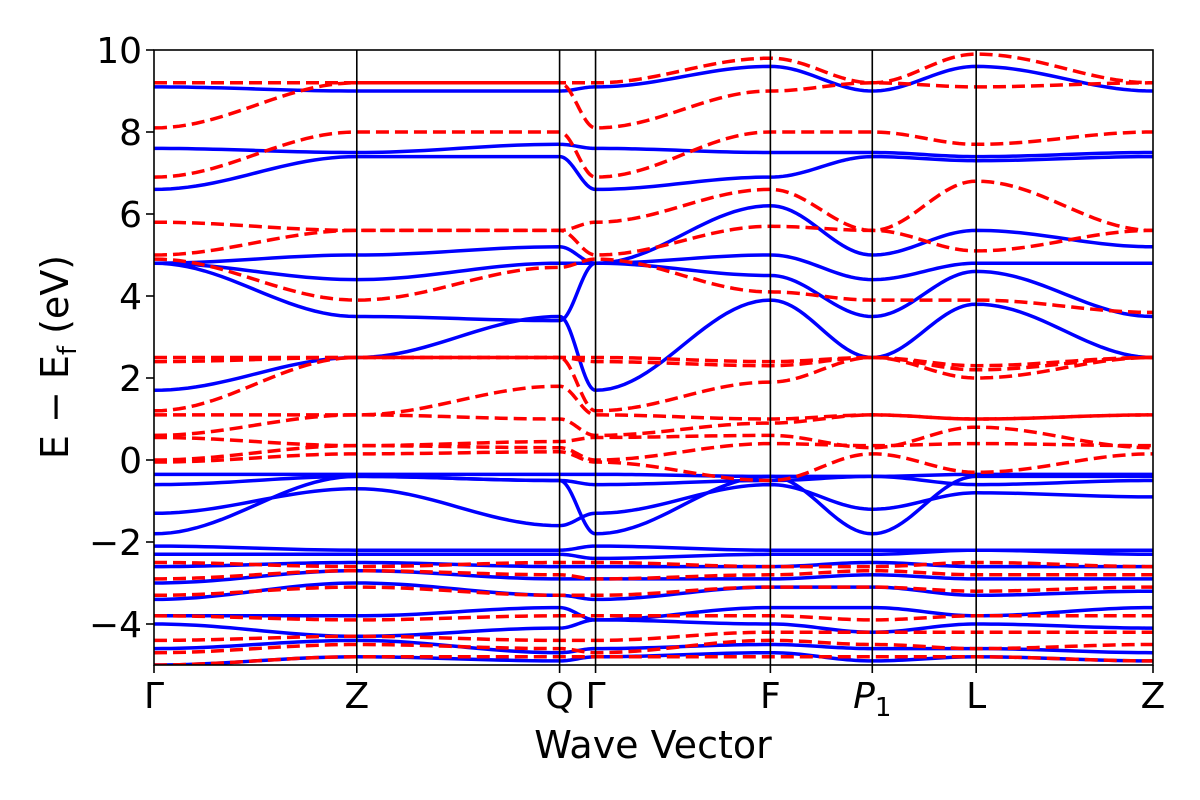  What do you see at coordinates (130, 215) in the screenshot?
I see `y-tick-label: 6` at bounding box center [130, 215].